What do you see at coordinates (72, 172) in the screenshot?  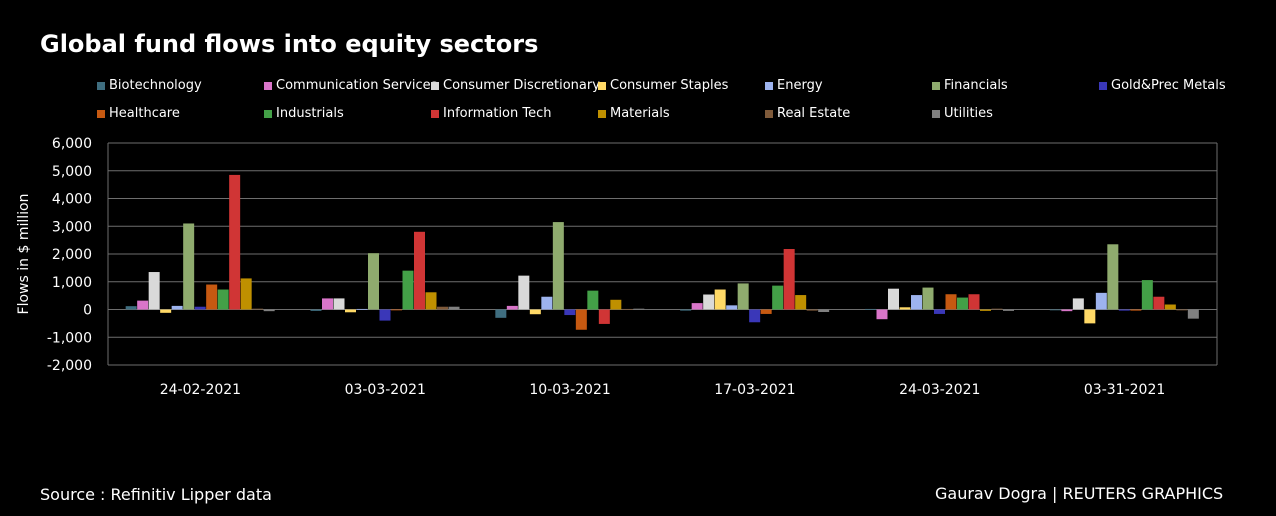 I see `y-tick-label: 5,000` at bounding box center [72, 172].